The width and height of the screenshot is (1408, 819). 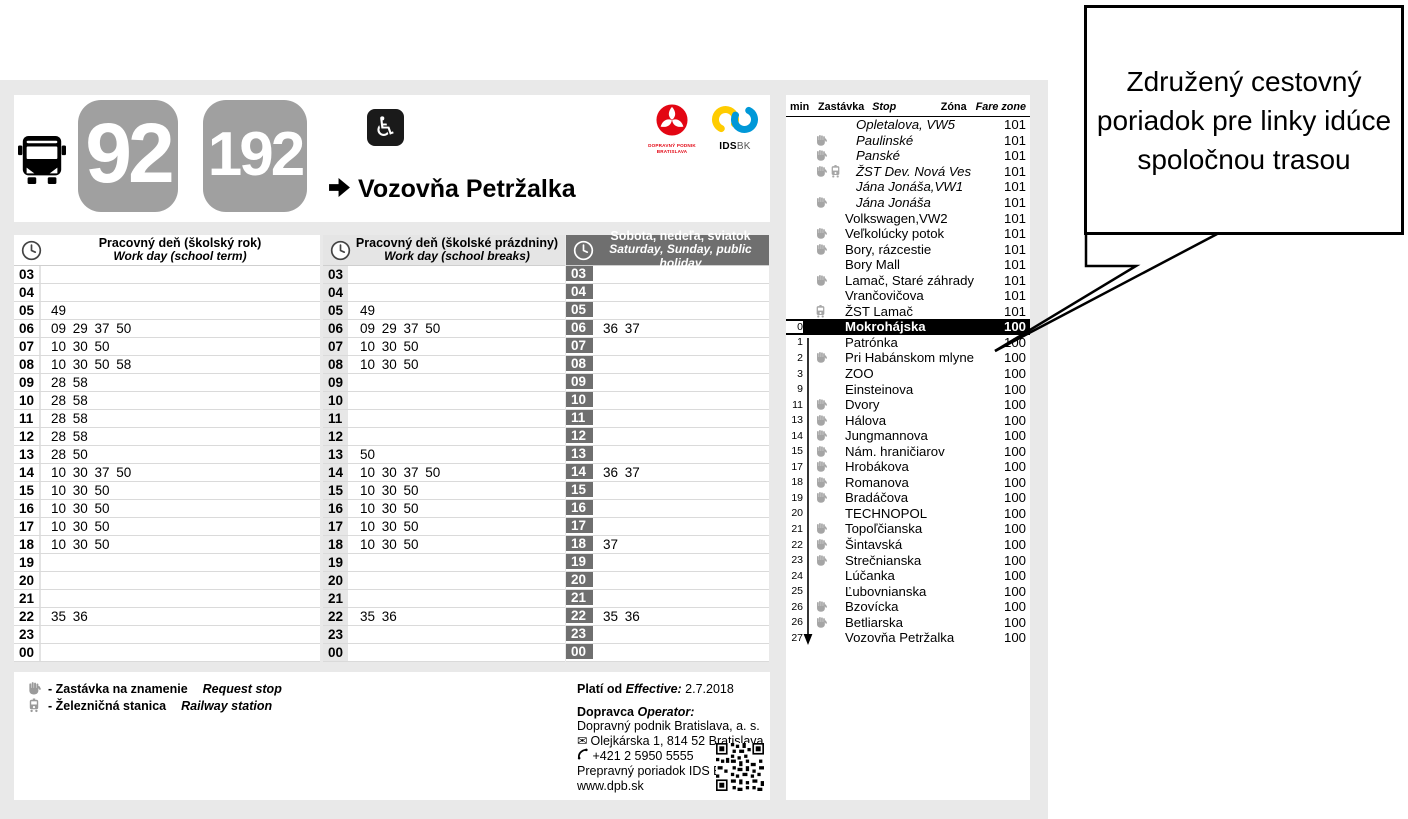 I want to click on timetable-row: 11 28 58, so click(x=167, y=419).